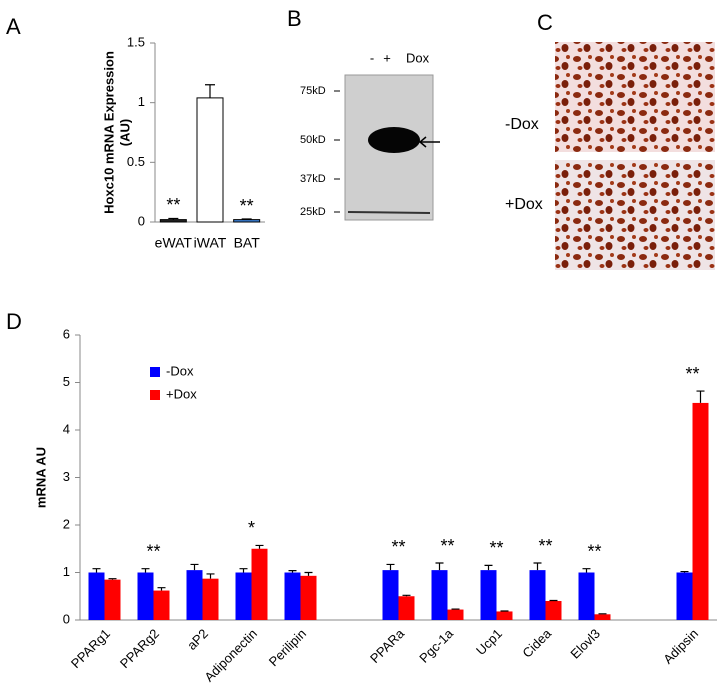  Describe the element at coordinates (124, 132) in the screenshot. I see `y-axis-label: (AU)` at that location.